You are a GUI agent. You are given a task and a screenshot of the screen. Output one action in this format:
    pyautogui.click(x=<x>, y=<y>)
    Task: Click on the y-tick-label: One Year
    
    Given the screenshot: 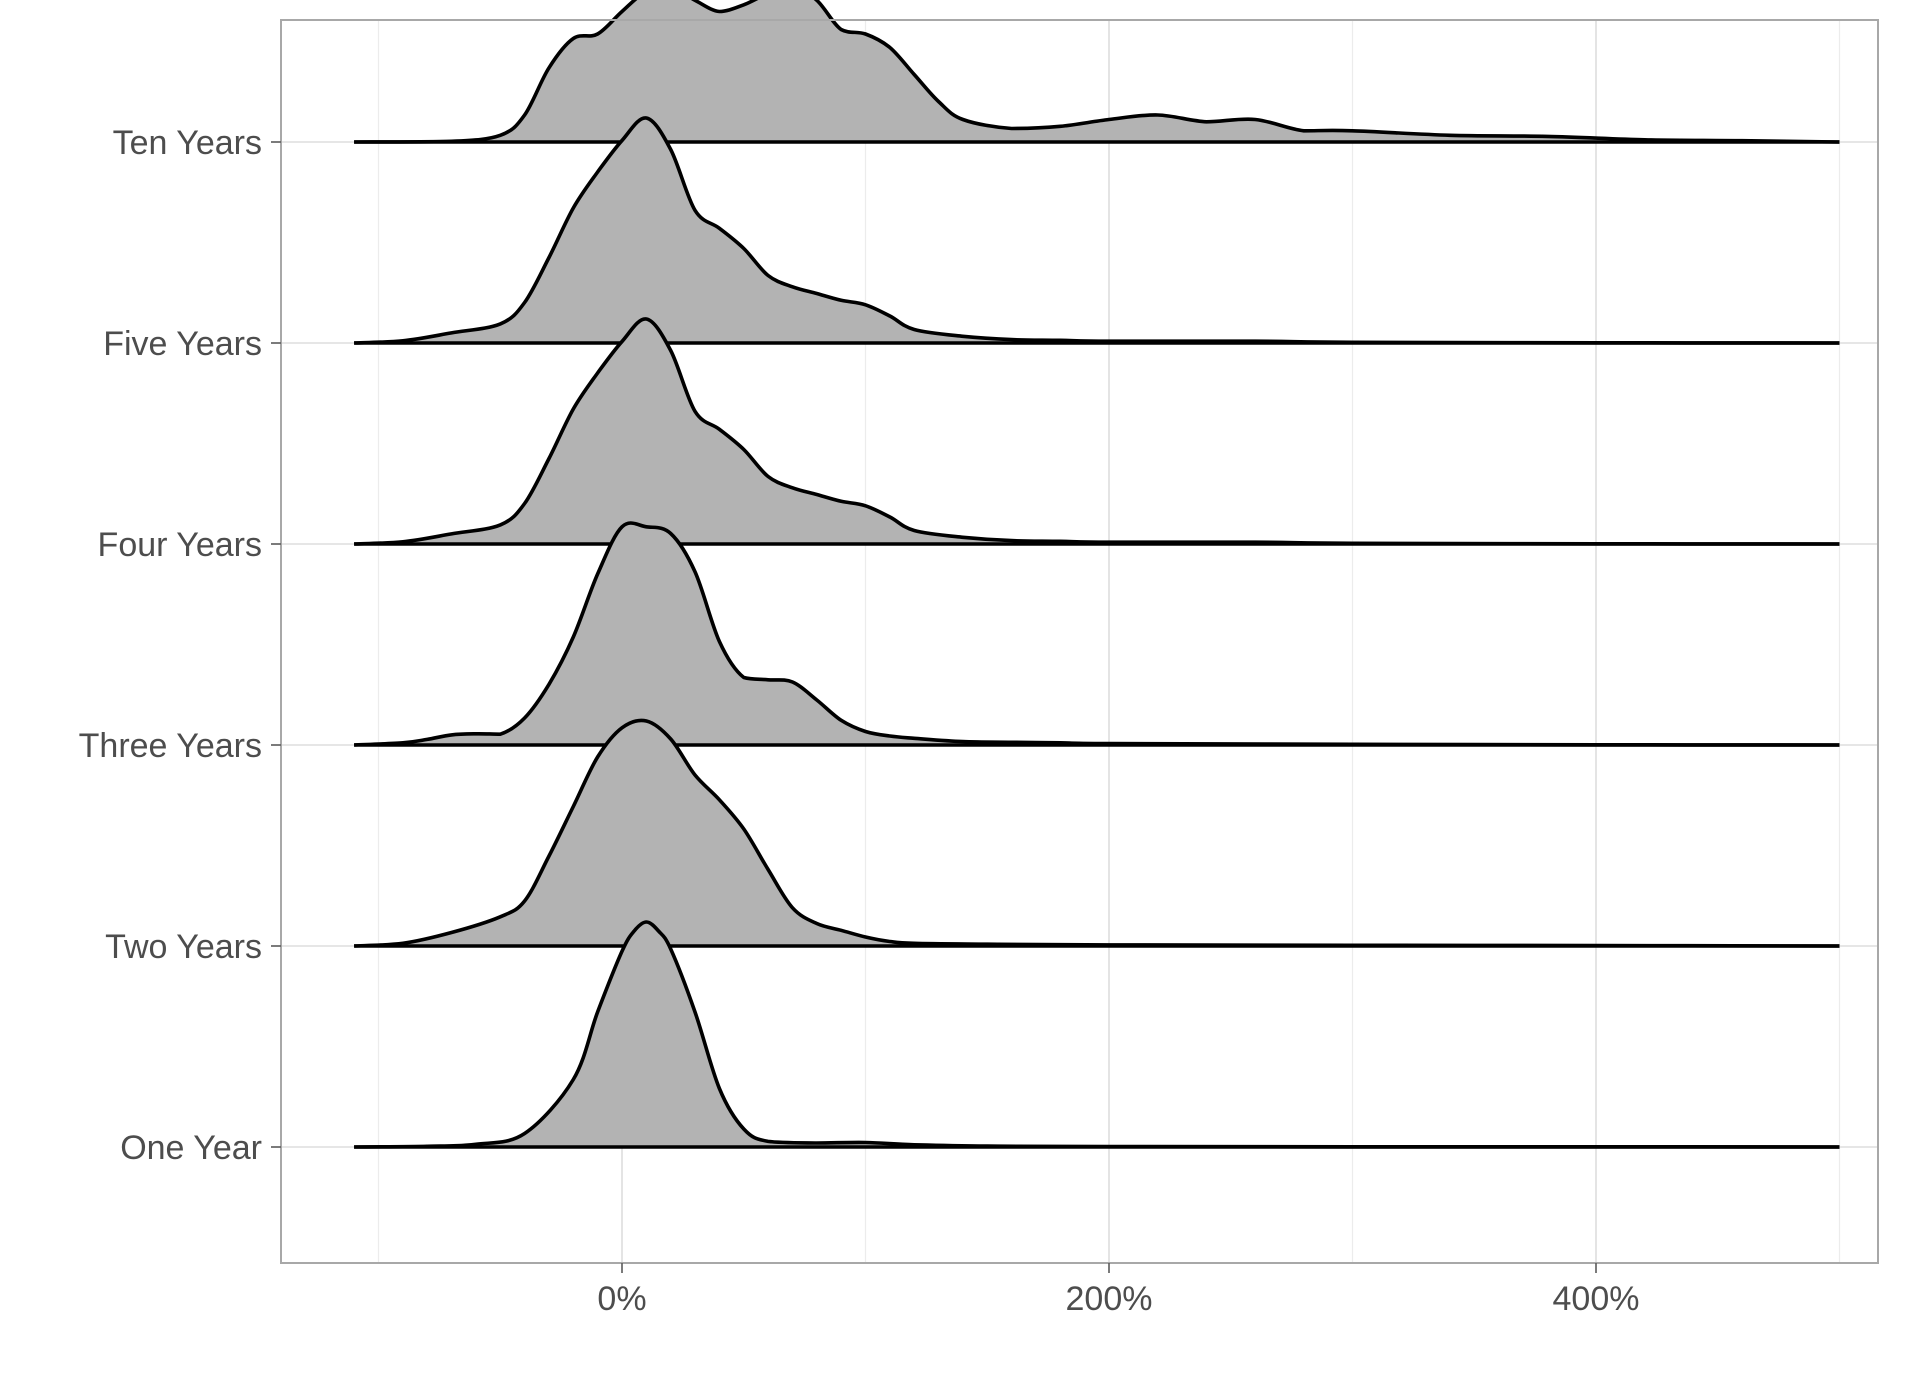 What is the action you would take?
    pyautogui.click(x=191, y=1148)
    